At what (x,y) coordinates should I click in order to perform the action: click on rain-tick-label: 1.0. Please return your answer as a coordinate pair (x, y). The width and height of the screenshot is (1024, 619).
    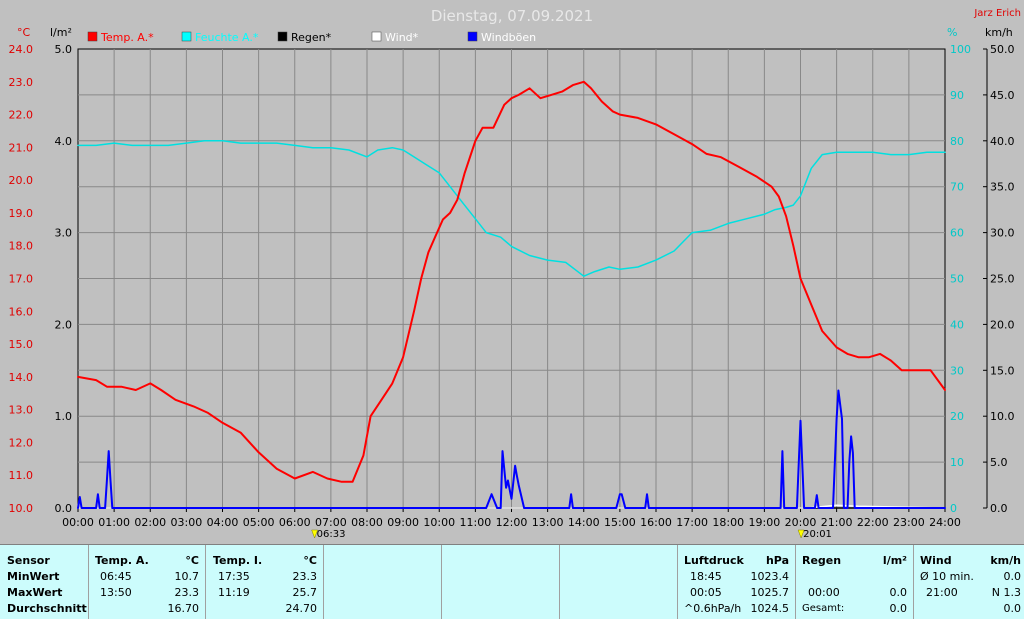
    Looking at the image, I should click on (64, 416).